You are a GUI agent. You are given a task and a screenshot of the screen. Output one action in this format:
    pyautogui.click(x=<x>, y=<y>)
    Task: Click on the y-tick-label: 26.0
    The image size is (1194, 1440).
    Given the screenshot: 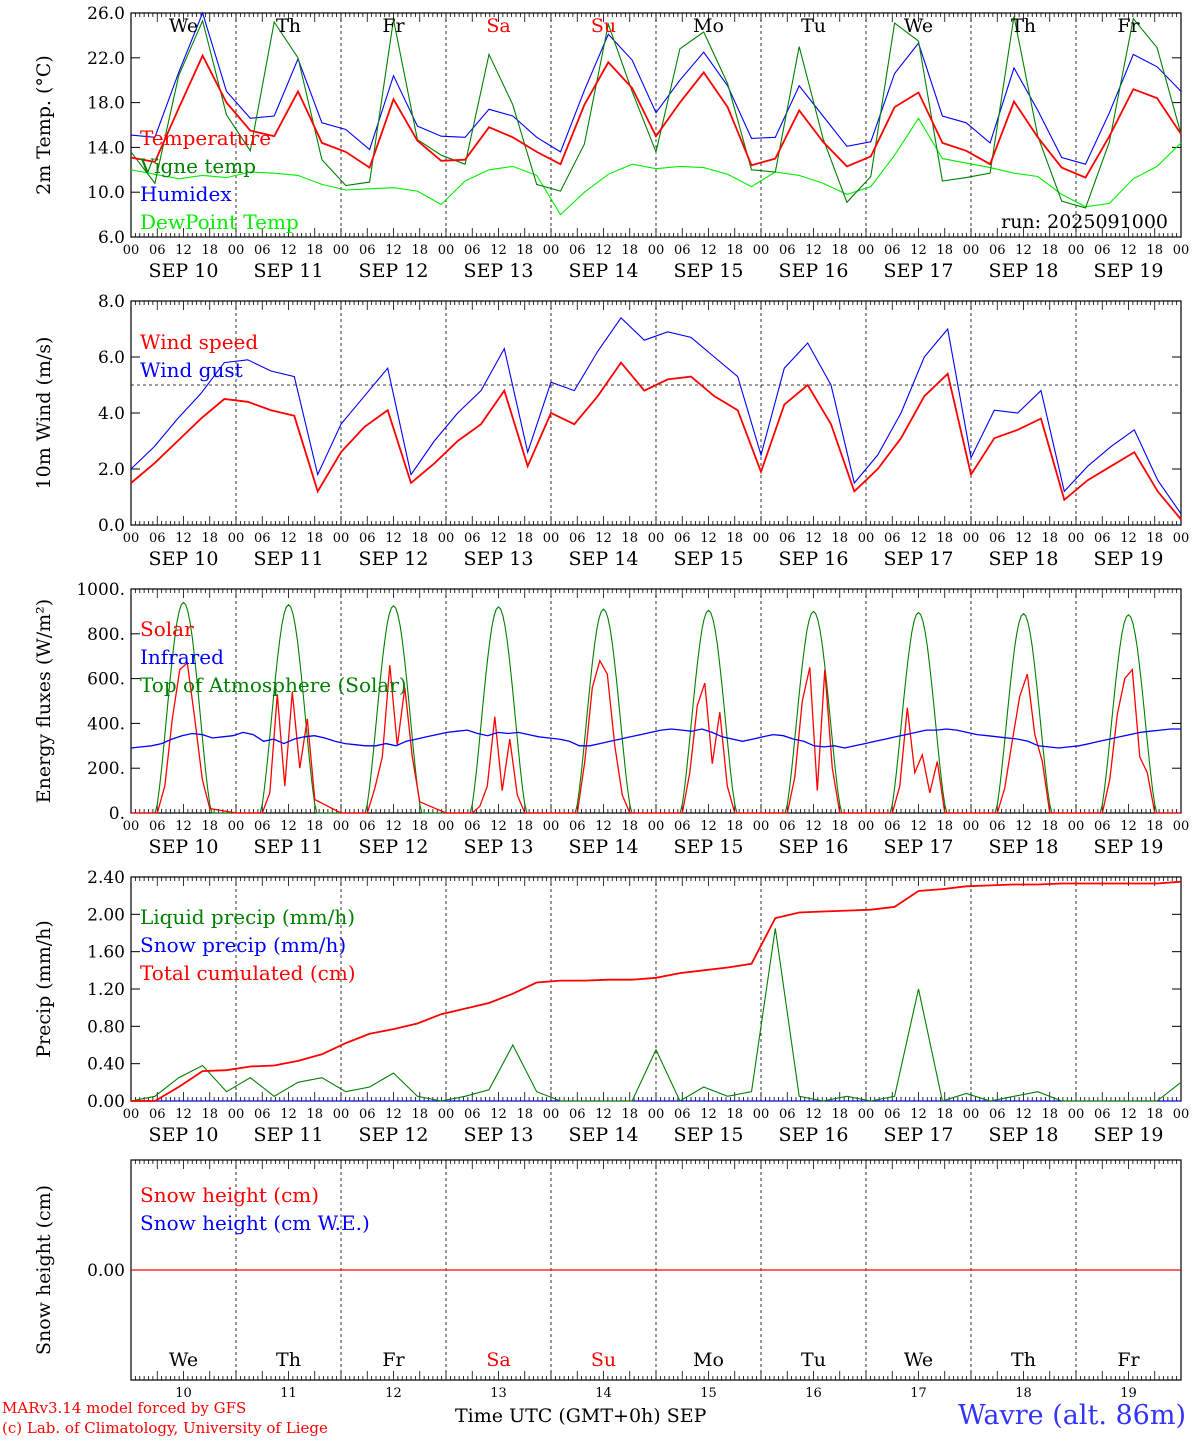 What is the action you would take?
    pyautogui.click(x=106, y=14)
    